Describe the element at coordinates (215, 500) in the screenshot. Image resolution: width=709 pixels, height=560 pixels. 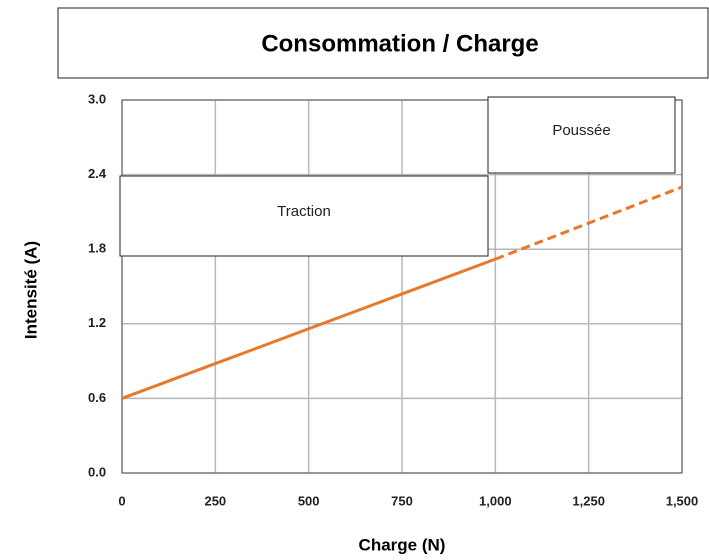
I see `x-tick-label: 250` at that location.